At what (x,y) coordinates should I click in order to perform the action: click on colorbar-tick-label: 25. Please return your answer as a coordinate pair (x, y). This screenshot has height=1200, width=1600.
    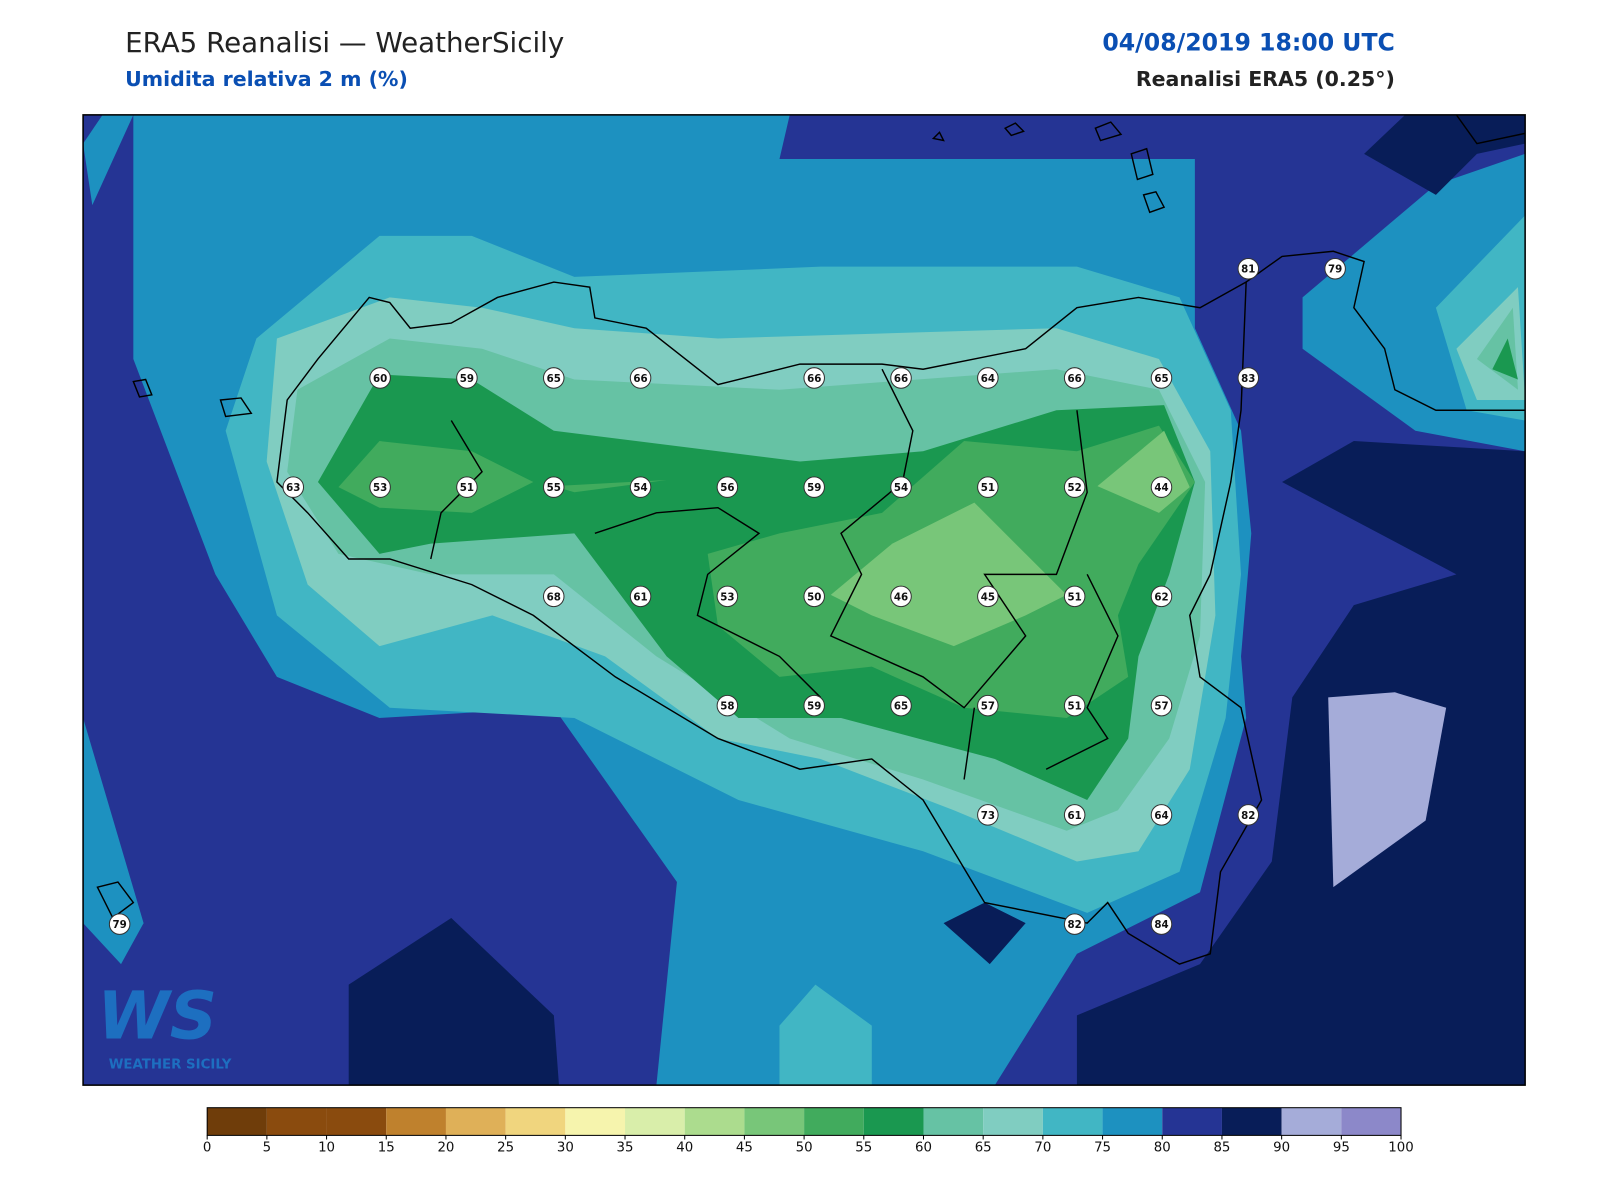
    Looking at the image, I should click on (505, 1148).